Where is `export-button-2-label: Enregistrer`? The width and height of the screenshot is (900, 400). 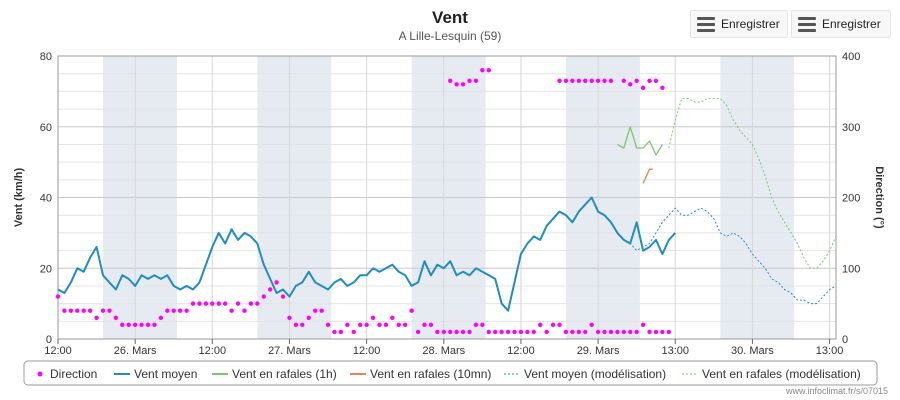
export-button-2-label: Enregistrer is located at coordinates (851, 24).